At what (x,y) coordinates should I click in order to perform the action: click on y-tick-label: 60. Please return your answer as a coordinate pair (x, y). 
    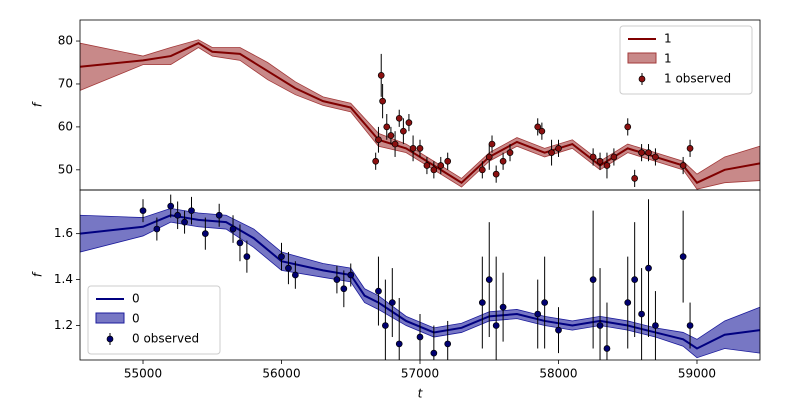
    Looking at the image, I should click on (65, 126).